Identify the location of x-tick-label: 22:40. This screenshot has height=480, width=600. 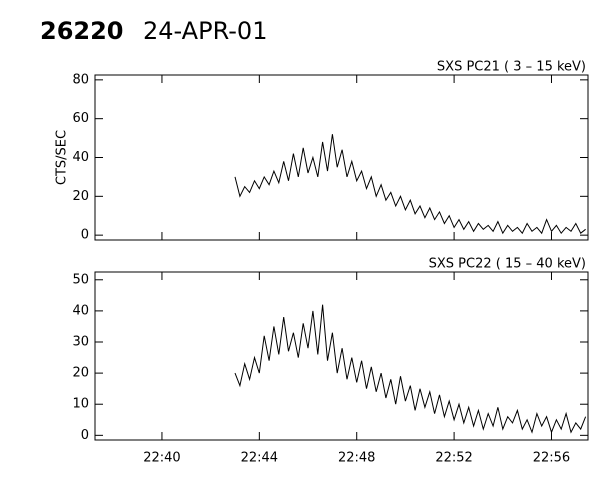
(161, 458).